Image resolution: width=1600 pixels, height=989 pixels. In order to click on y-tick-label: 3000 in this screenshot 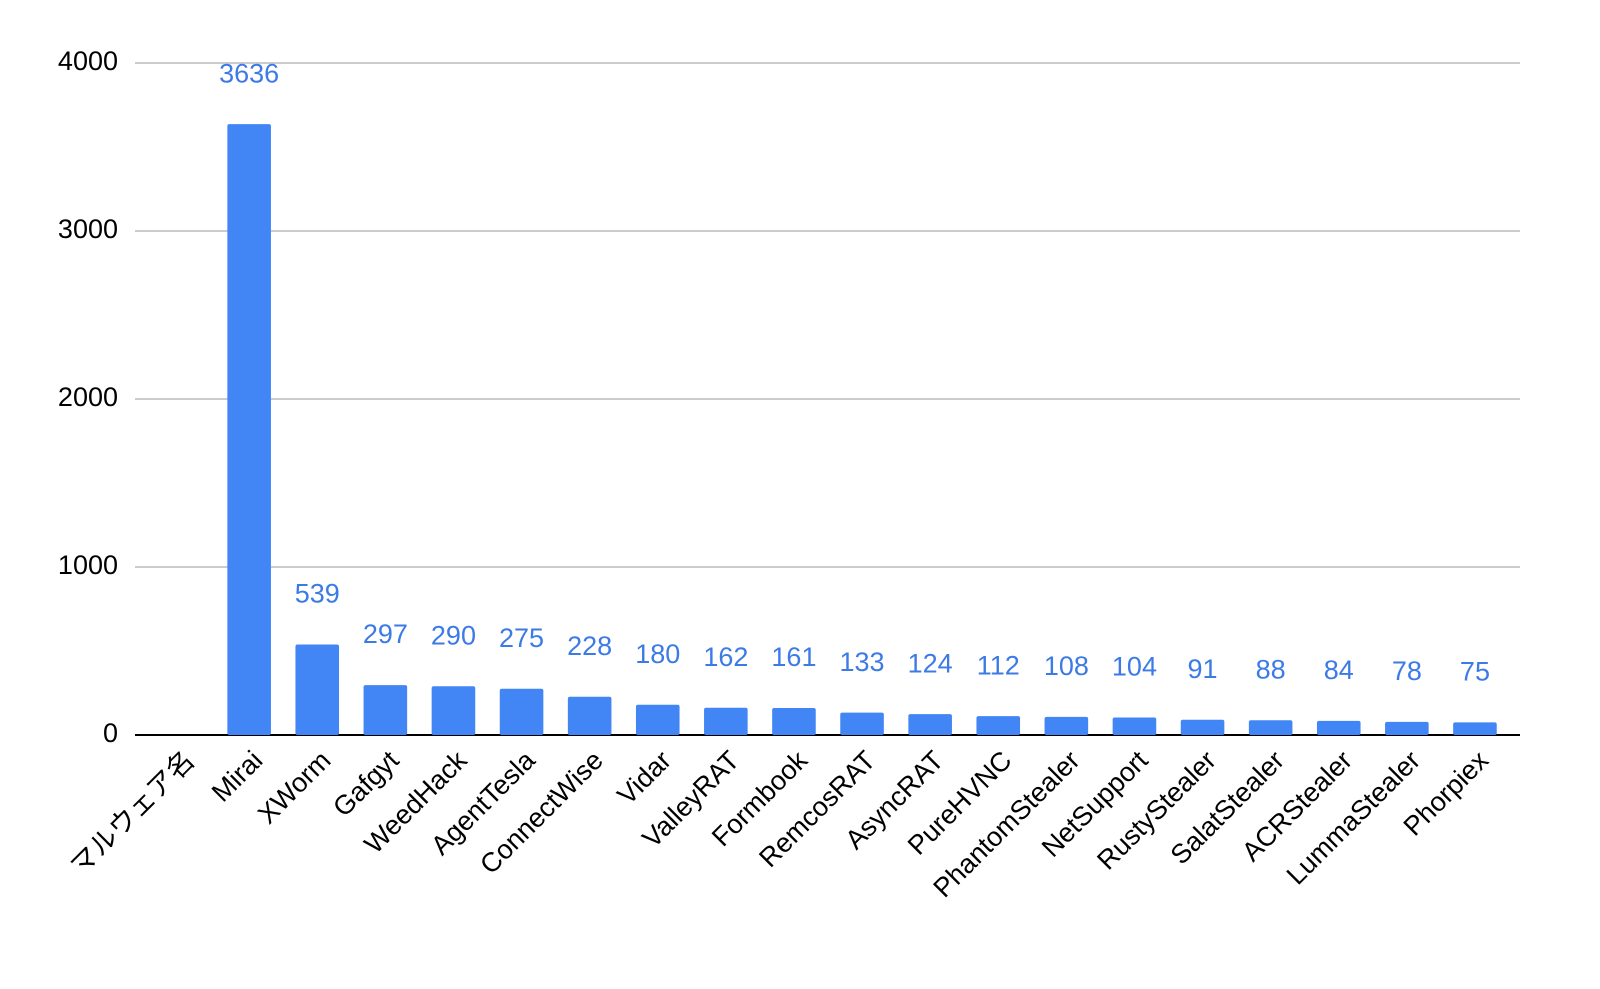, I will do `click(88, 229)`.